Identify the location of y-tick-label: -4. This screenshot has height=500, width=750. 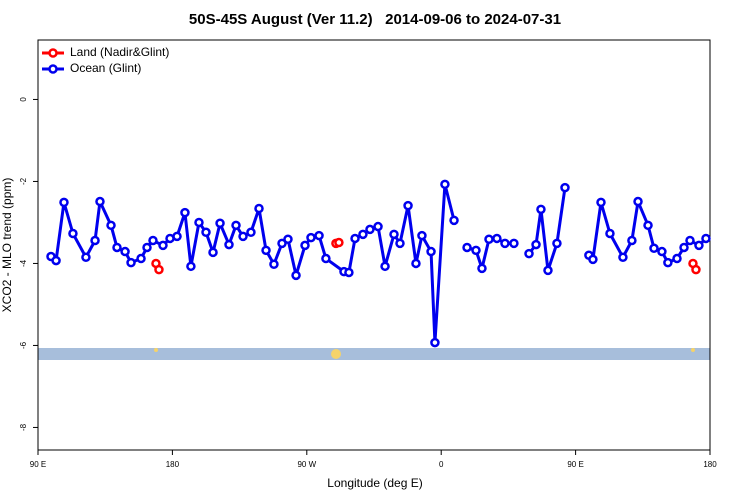
(23, 263).